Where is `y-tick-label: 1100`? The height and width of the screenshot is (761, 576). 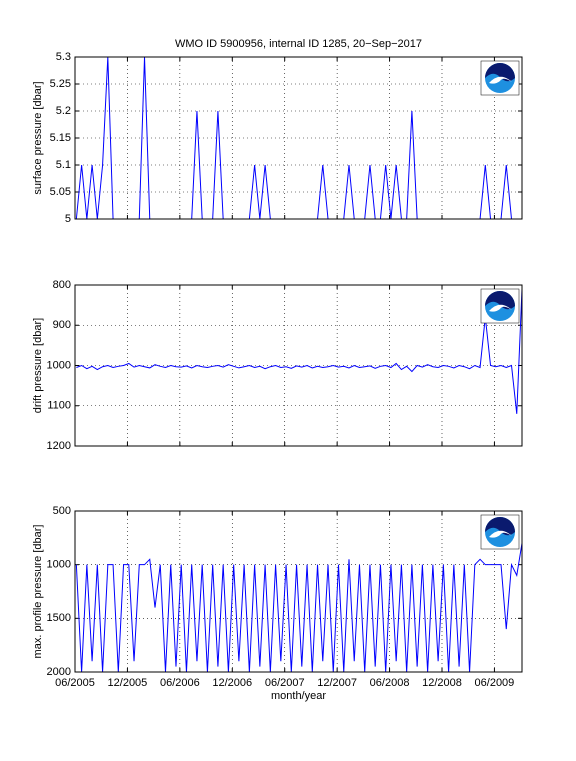
y-tick-label: 1100 is located at coordinates (59, 406).